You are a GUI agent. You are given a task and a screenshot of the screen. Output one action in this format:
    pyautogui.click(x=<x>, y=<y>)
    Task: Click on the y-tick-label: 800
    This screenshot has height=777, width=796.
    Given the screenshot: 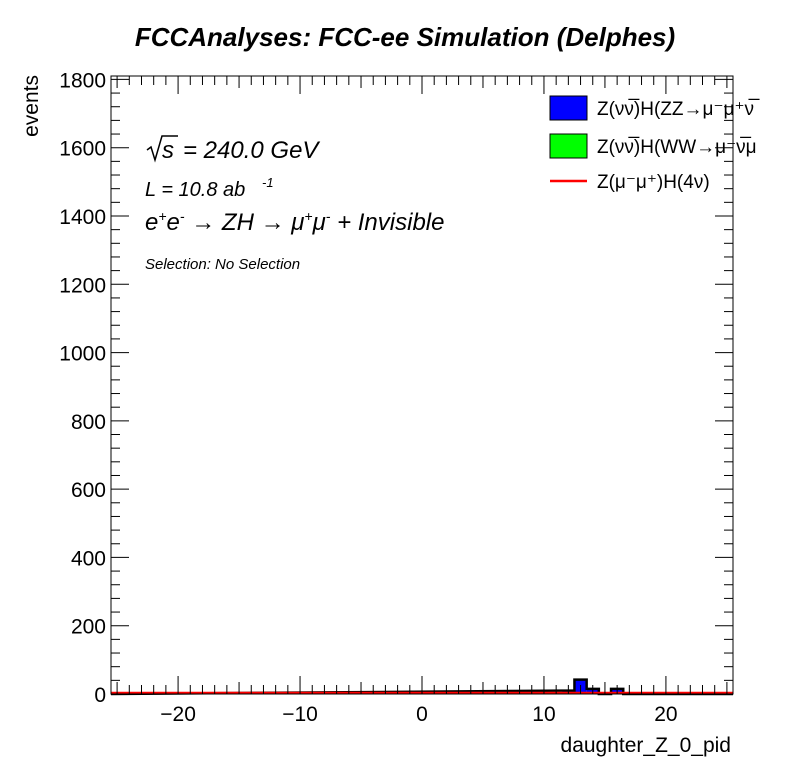 What is the action you would take?
    pyautogui.click(x=88, y=422)
    